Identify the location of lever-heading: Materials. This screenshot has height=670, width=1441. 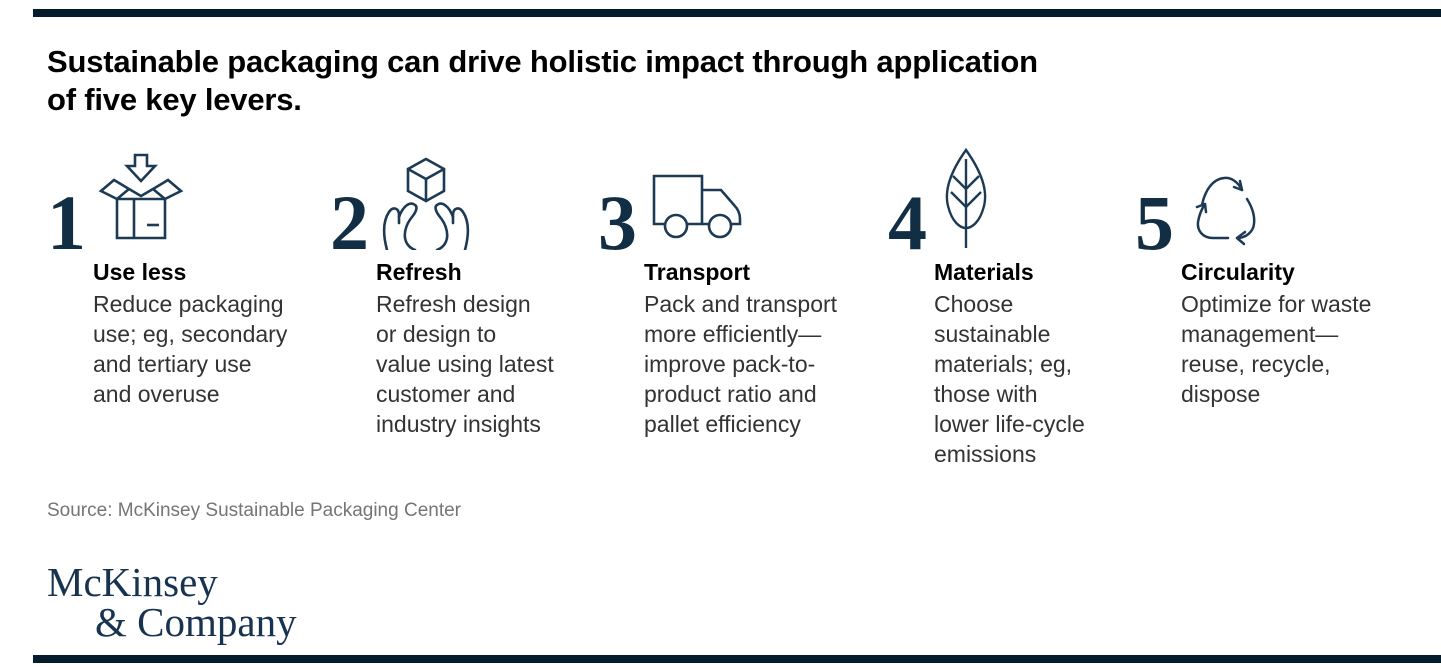
(984, 272).